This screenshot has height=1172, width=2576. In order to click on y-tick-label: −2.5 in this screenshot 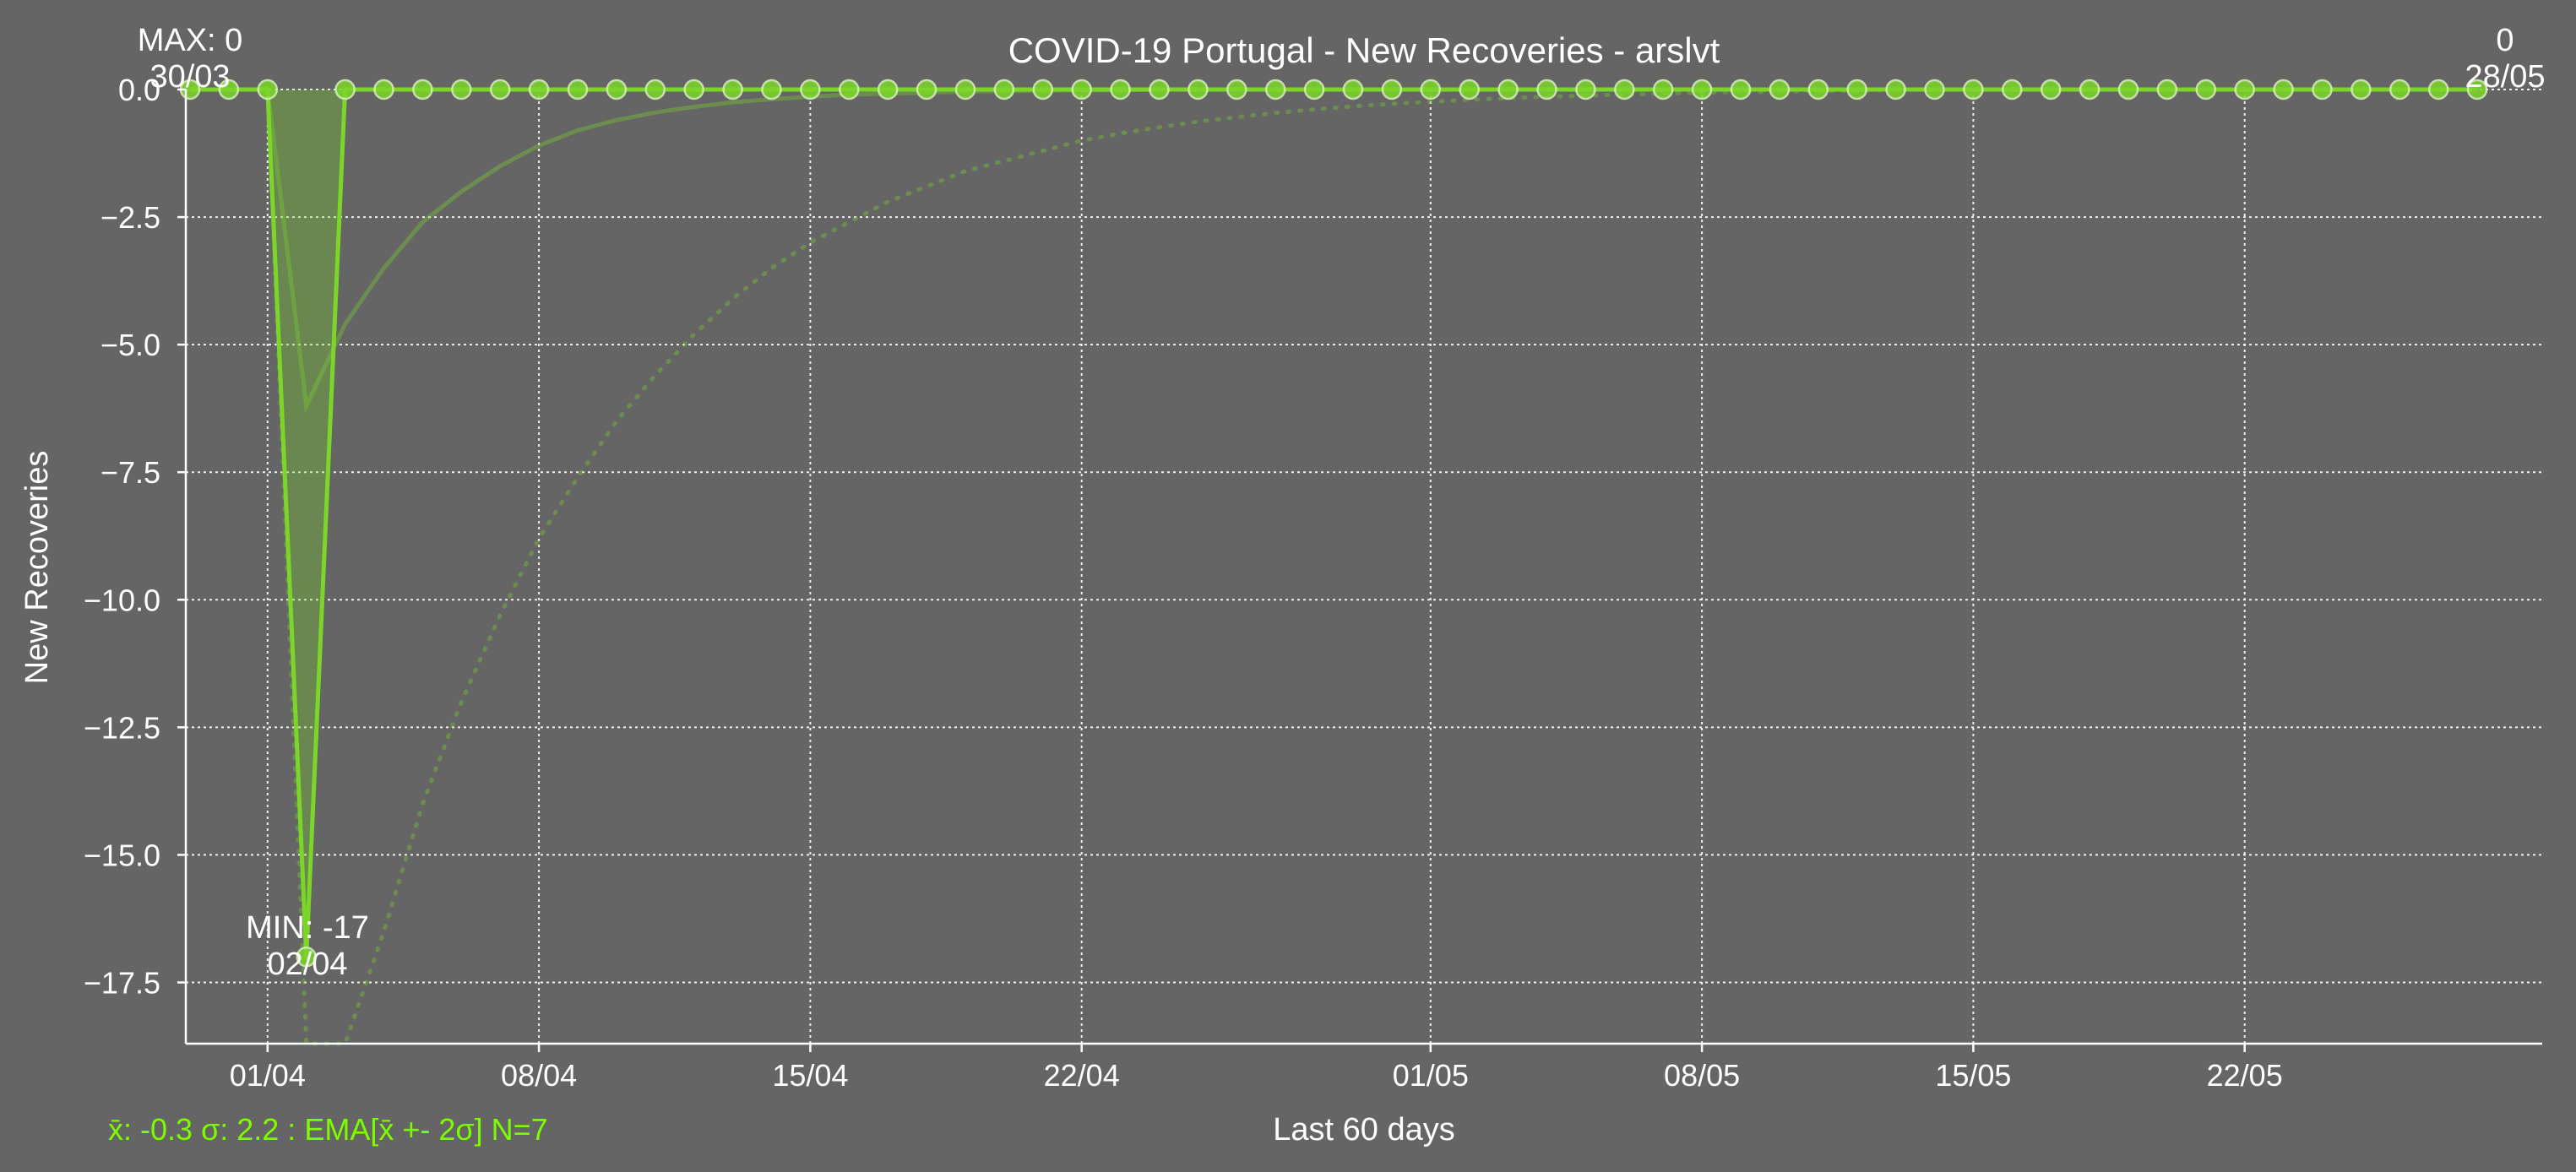, I will do `click(130, 218)`.